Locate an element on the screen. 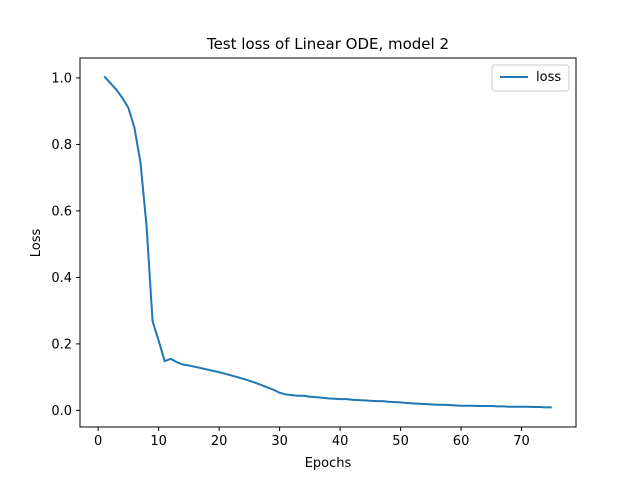 The height and width of the screenshot is (484, 640). chart-title: Test loss of Linear ODE, model 2 is located at coordinates (327, 44).